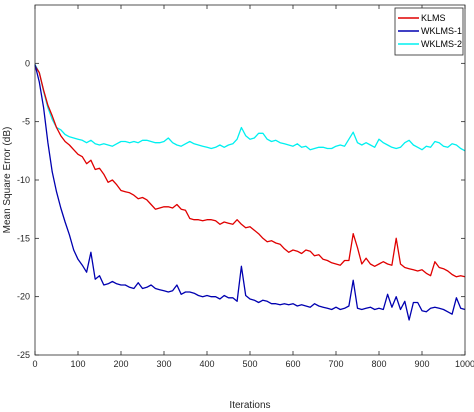 This screenshot has height=412, width=474. What do you see at coordinates (249, 405) in the screenshot?
I see `x-axis-title: Iterations` at bounding box center [249, 405].